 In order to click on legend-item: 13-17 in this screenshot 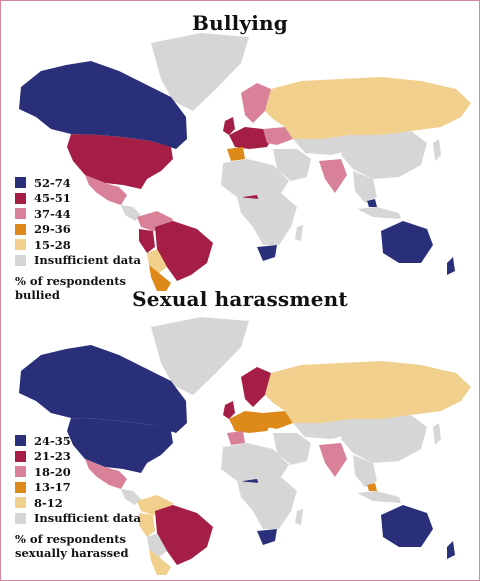, I will do `click(85, 488)`.